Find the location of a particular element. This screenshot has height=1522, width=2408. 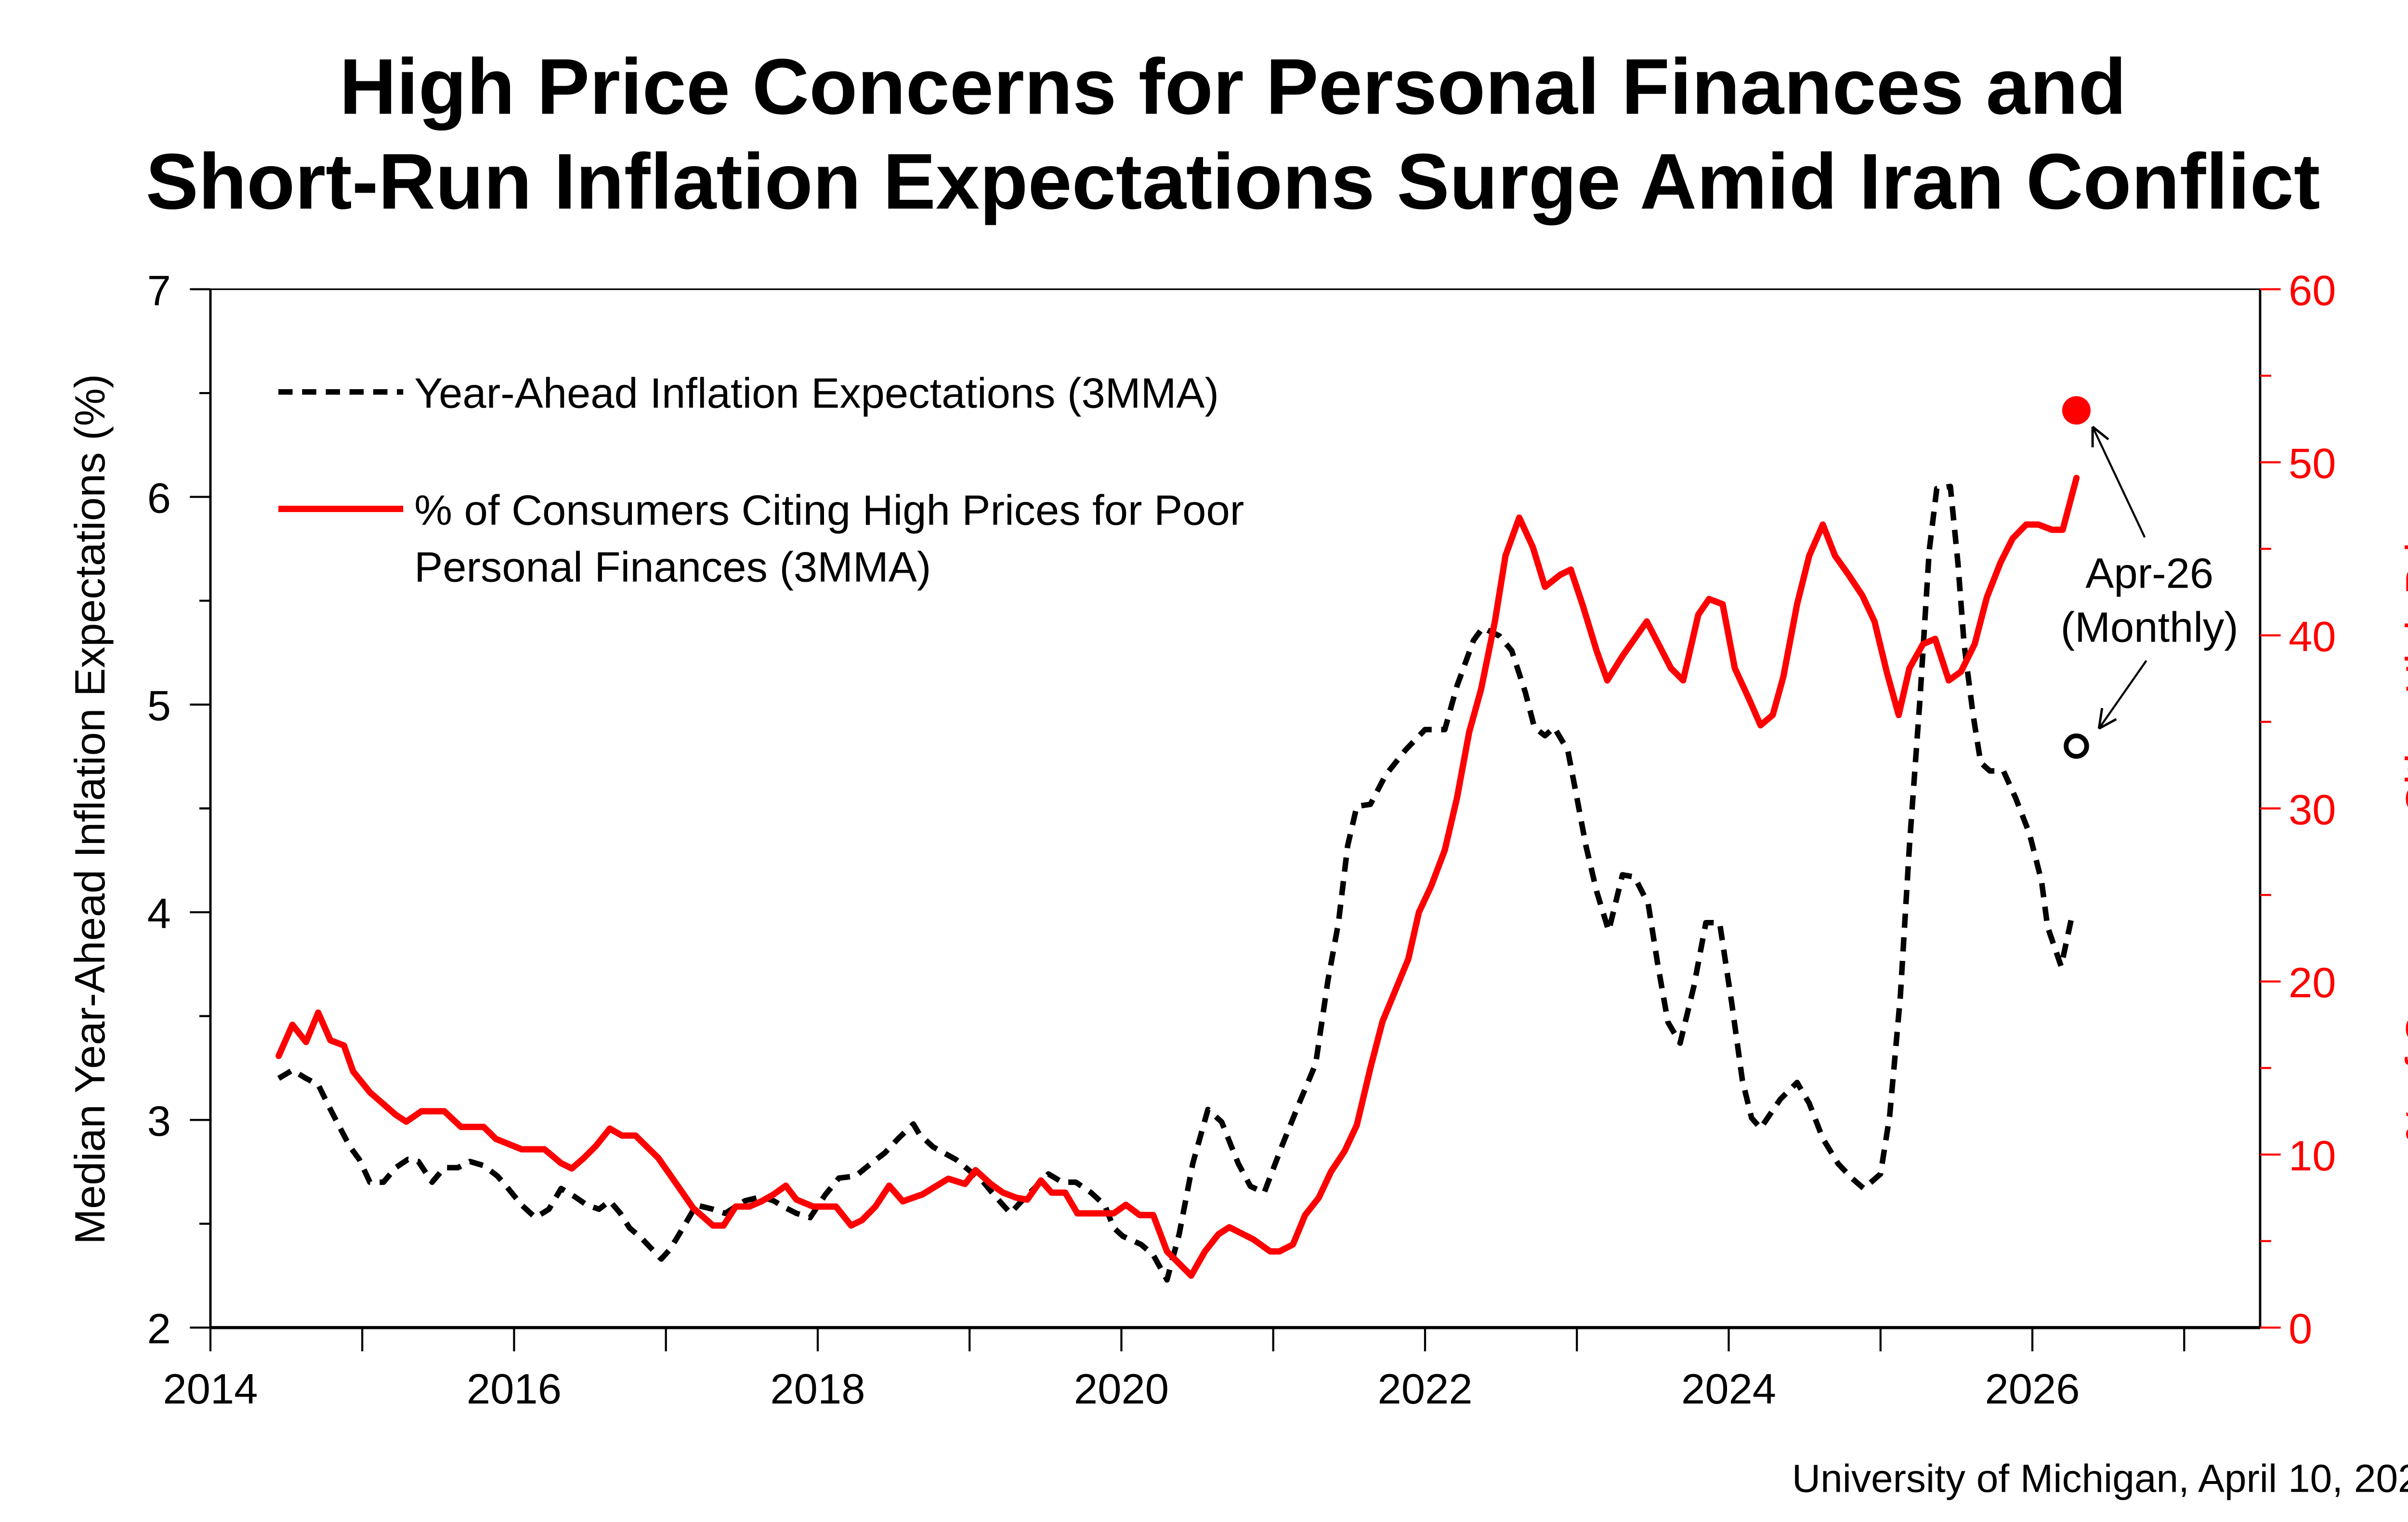

right-y-tick-label: 60 is located at coordinates (2312, 290).